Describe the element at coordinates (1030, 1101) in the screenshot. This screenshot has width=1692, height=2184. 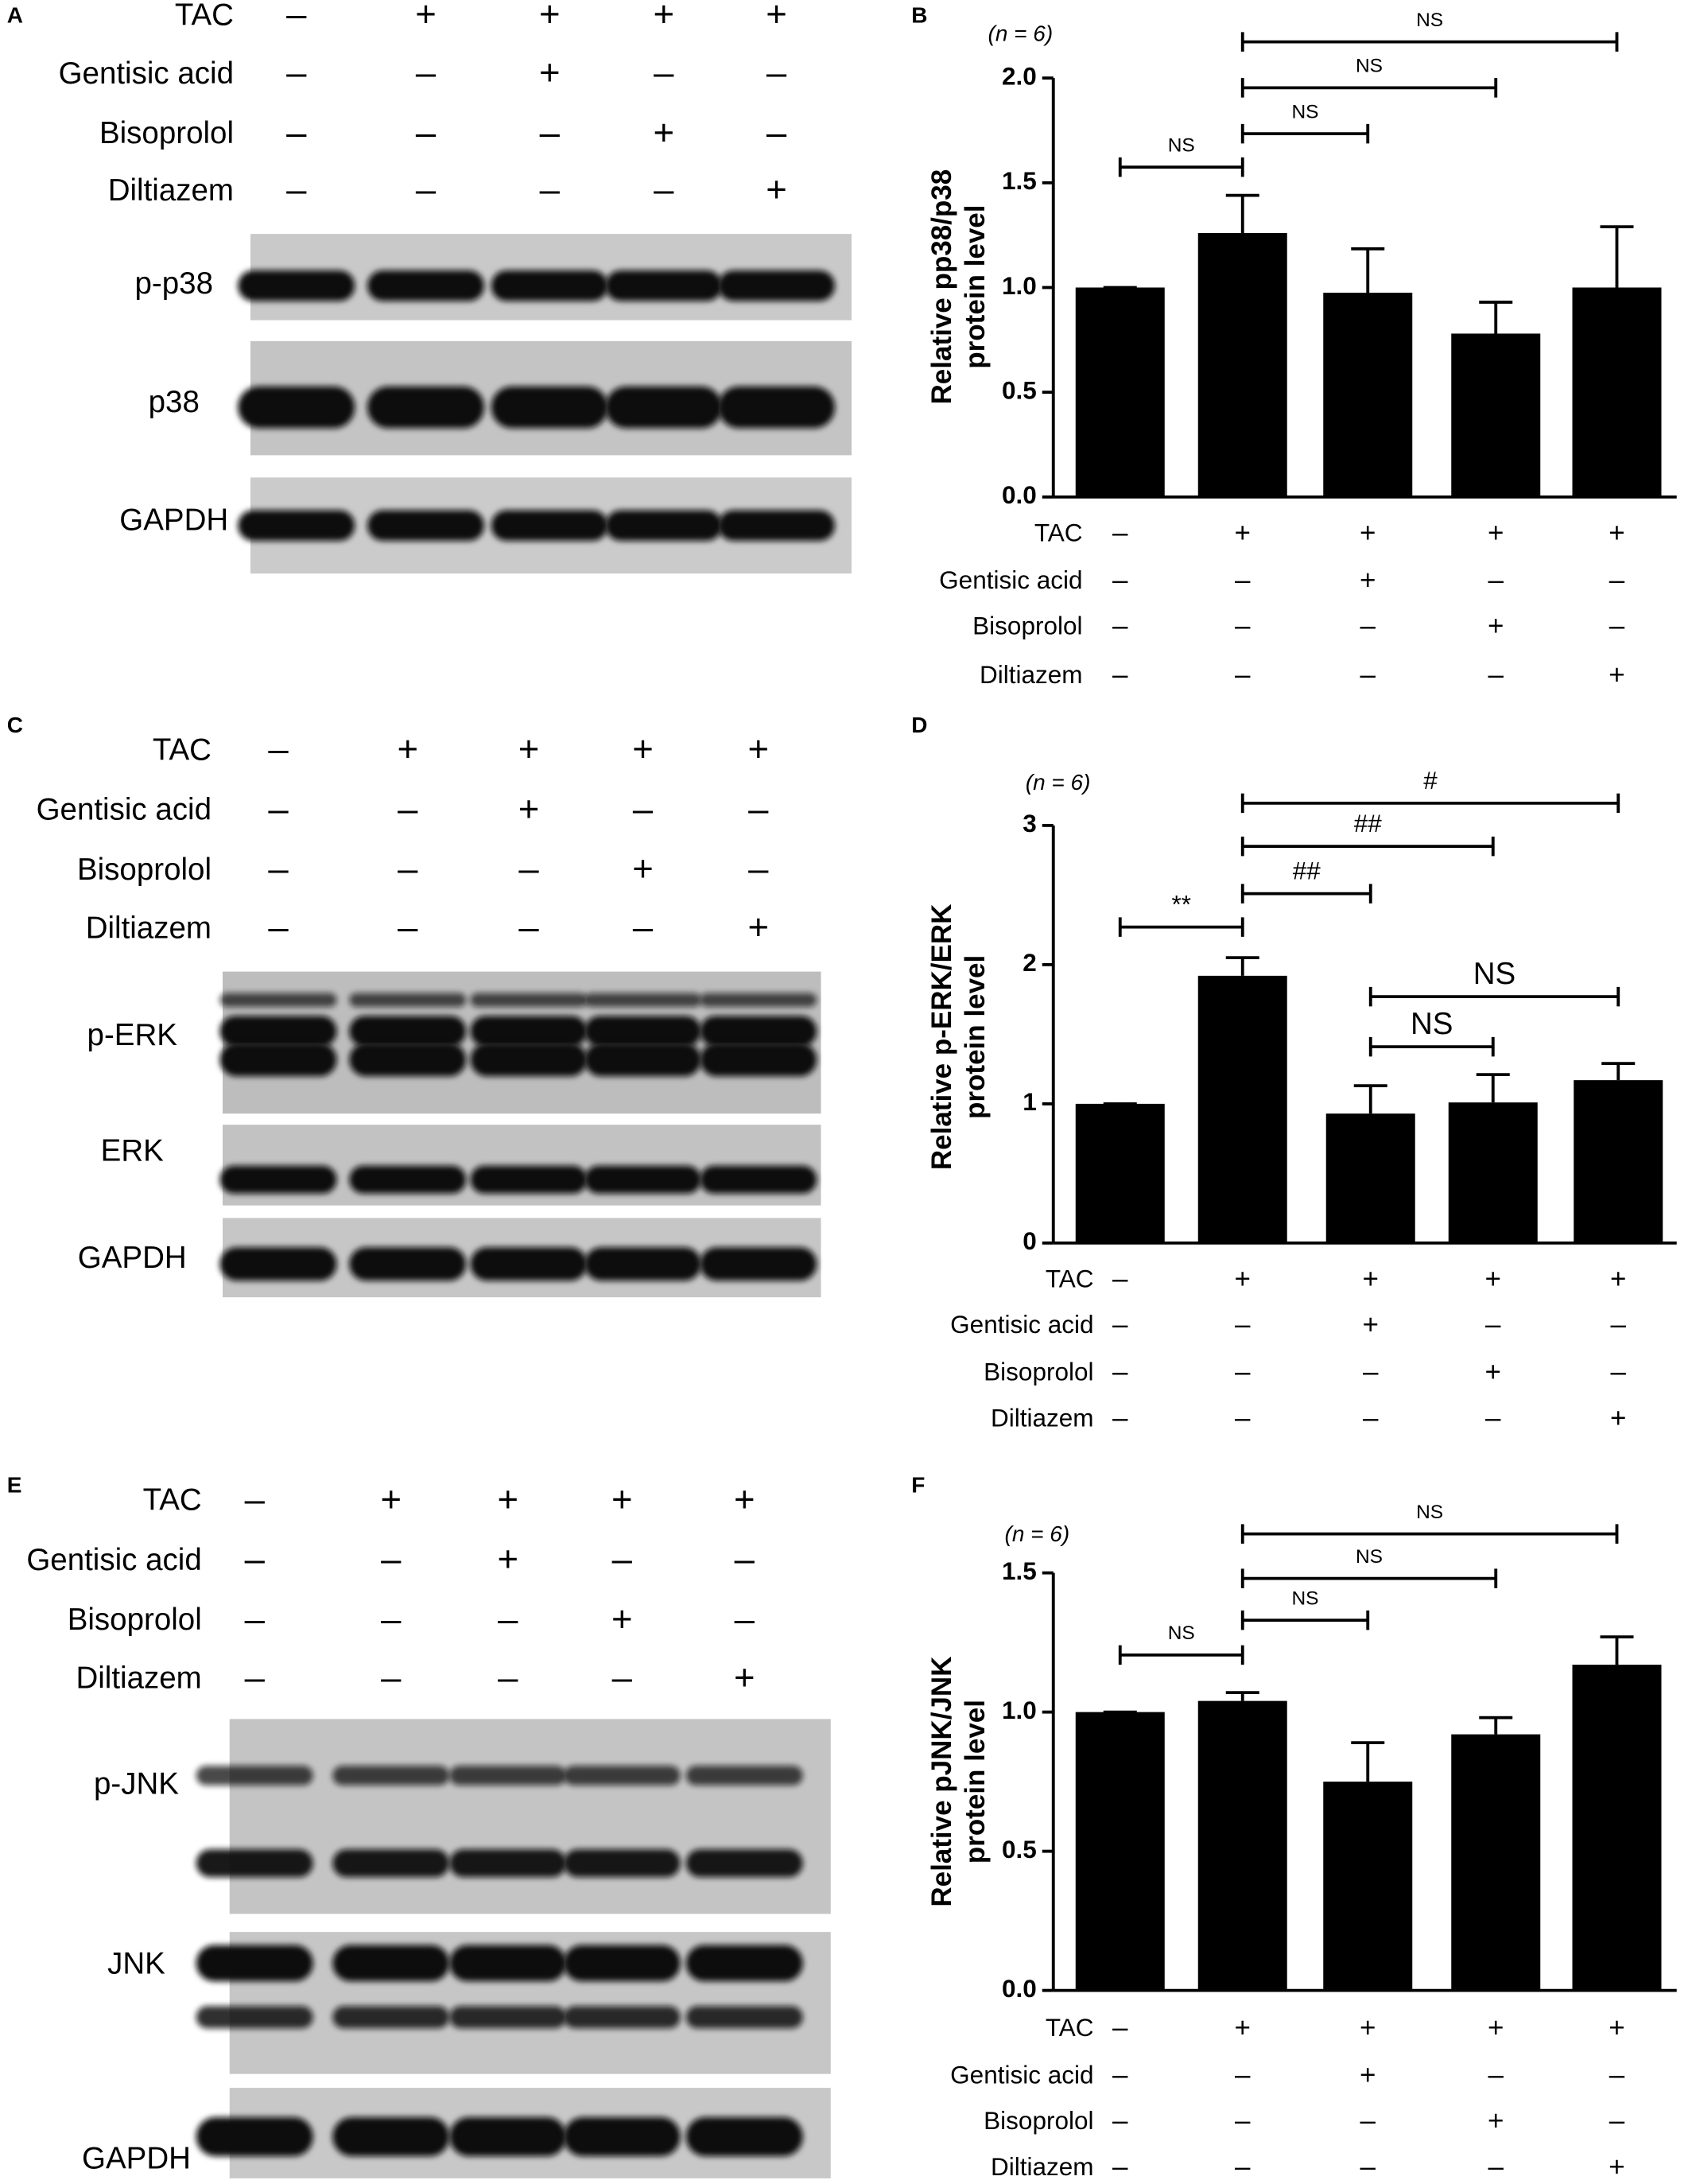
I see `y-tick-label: 1` at that location.